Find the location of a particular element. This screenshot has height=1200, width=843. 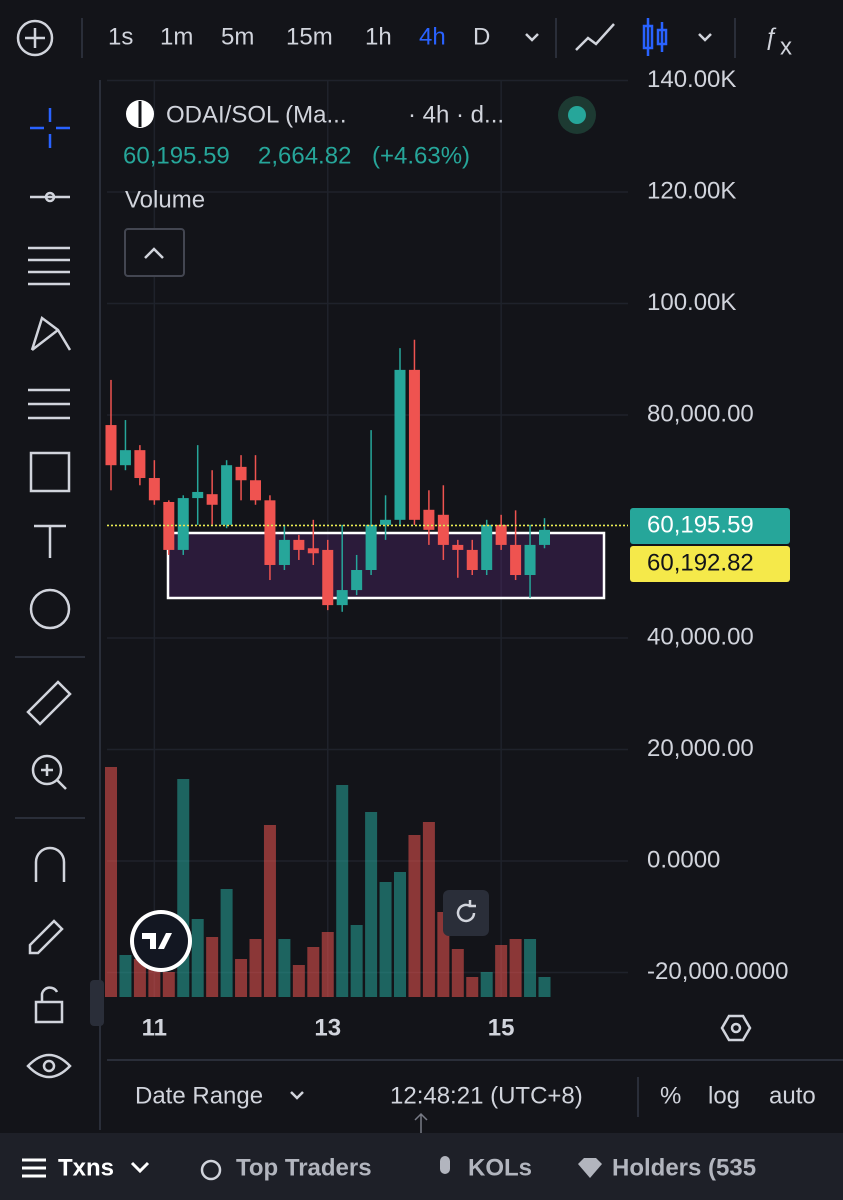

settings-button is located at coordinates (736, 1028).